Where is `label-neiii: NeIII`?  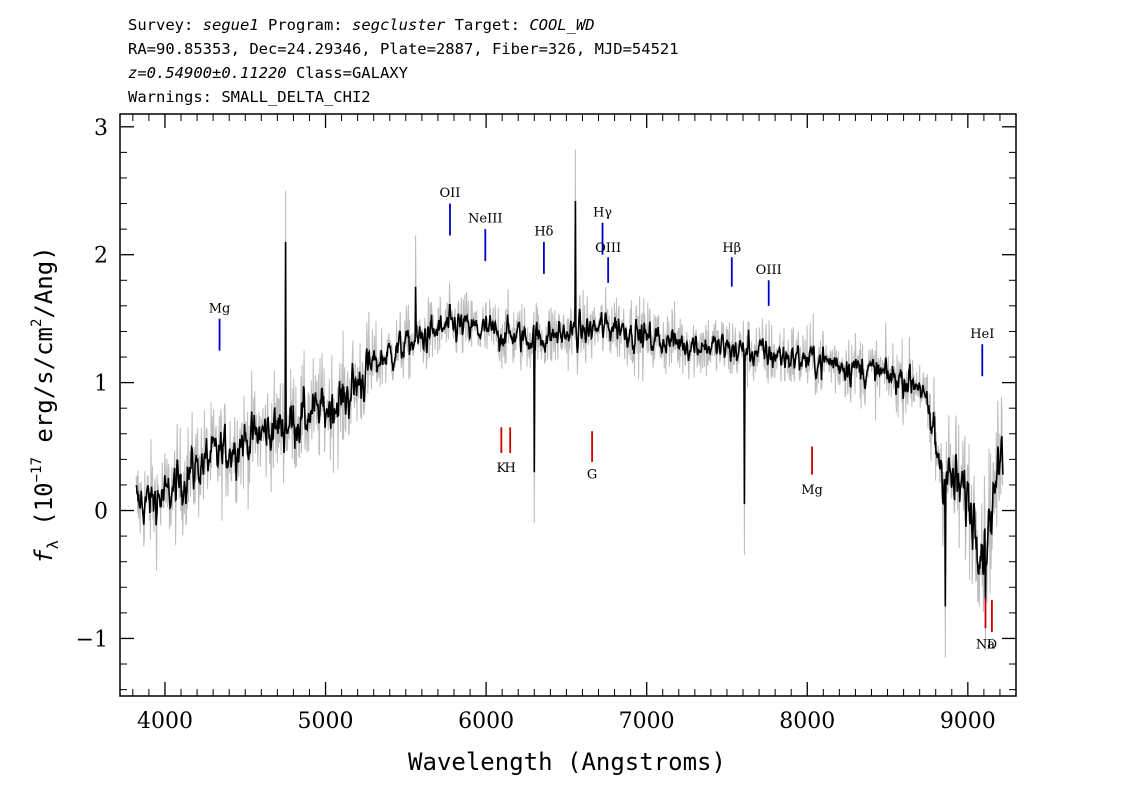 label-neiii: NeIII is located at coordinates (485, 219).